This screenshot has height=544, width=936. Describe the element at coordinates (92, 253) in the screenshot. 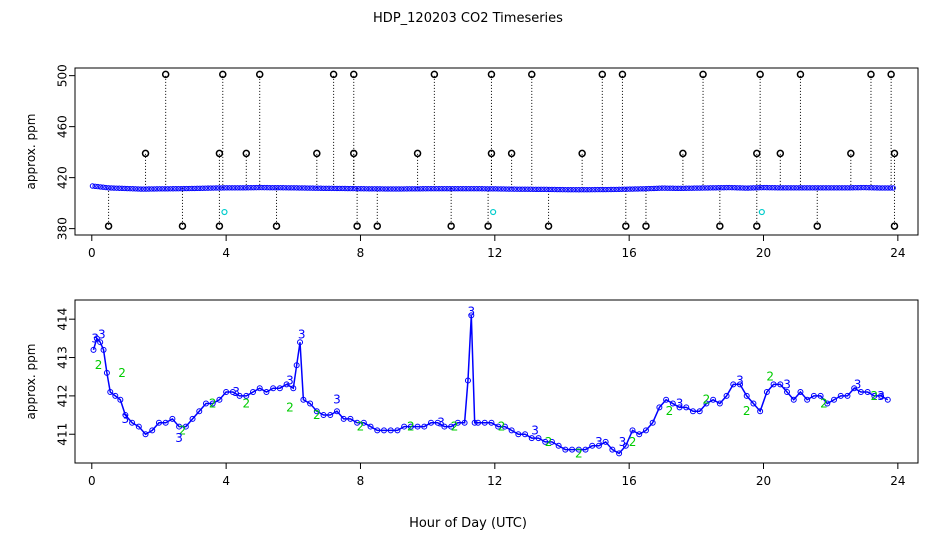

I see `x-tick-label: 0` at that location.